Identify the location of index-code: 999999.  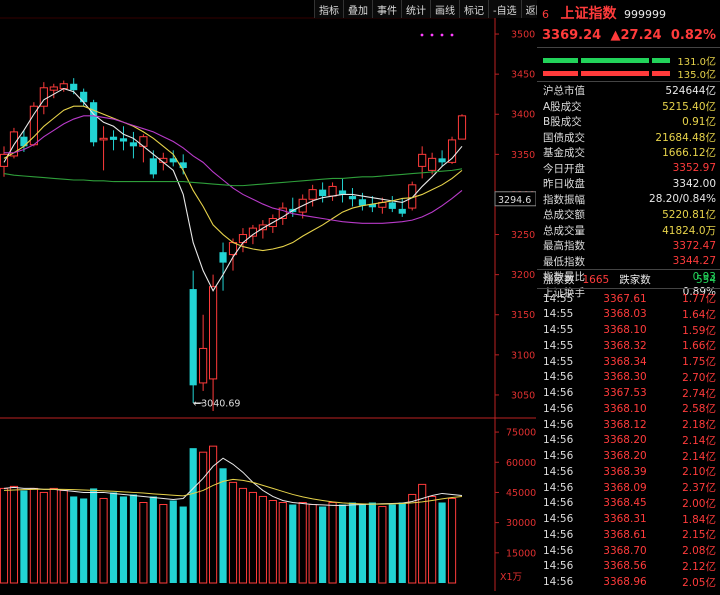
(645, 14).